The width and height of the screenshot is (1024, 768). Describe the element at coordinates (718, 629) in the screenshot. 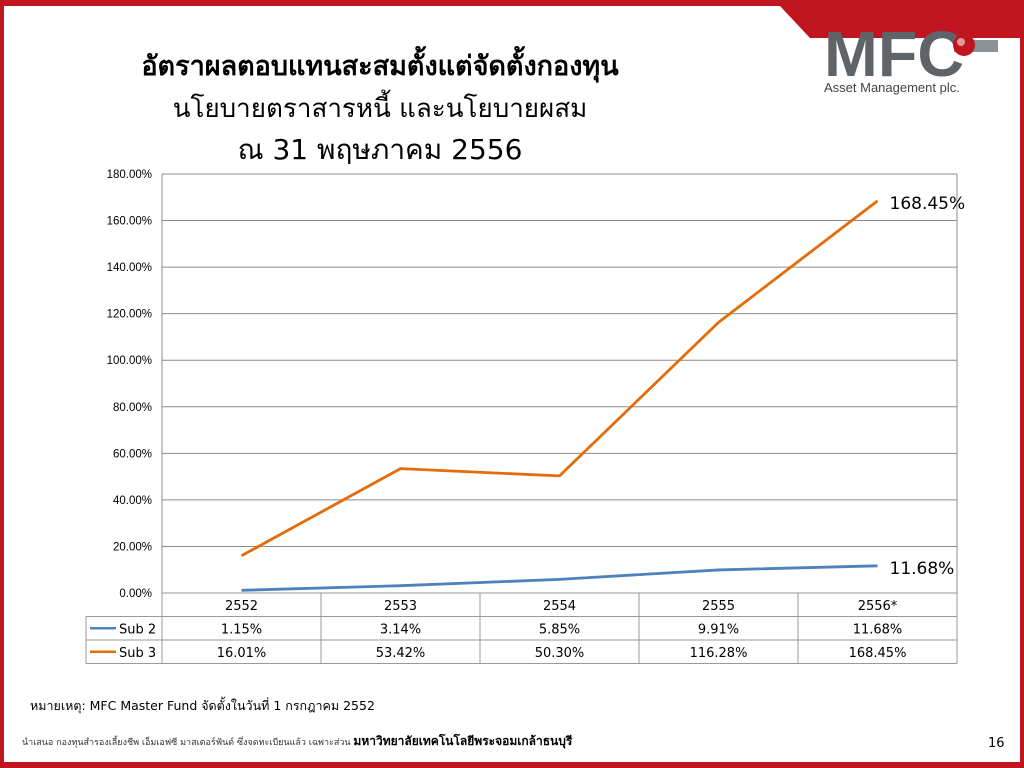

I see `table-cell-value: 9.91%` at that location.